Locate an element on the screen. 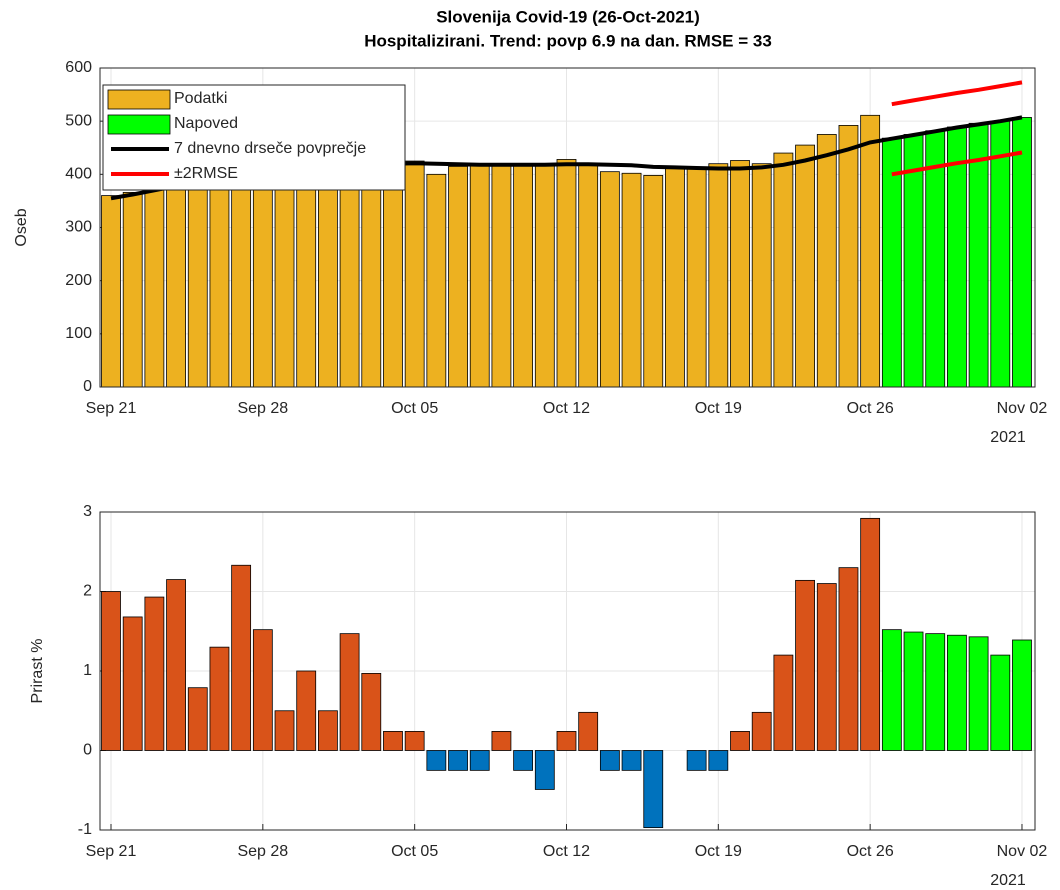 Image resolution: width=1060 pixels, height=890 pixels. line is located at coordinates (957, 163).